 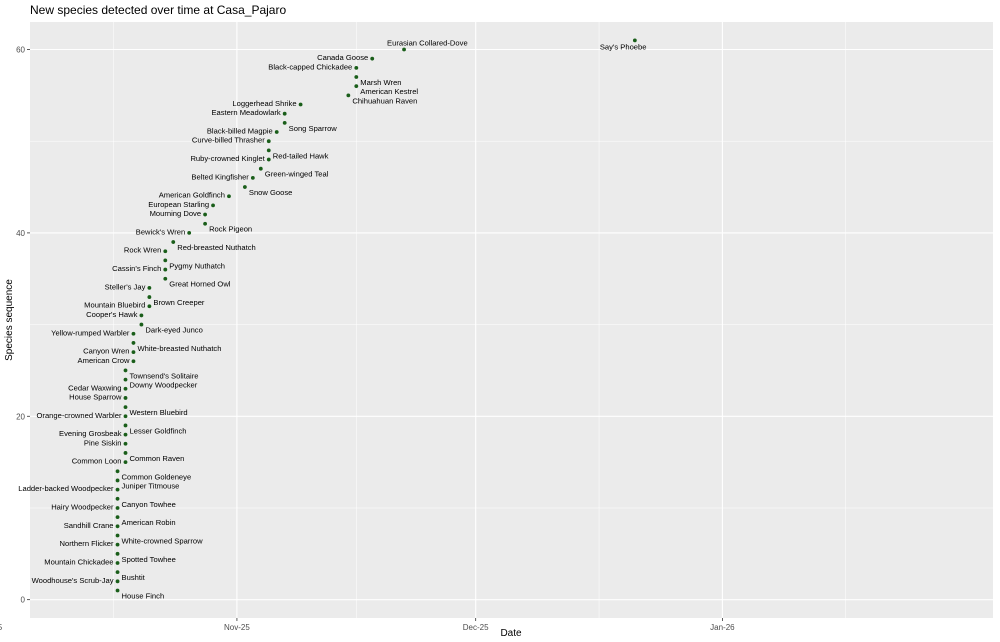 What do you see at coordinates (149, 504) in the screenshot?
I see `point-label: Canyon Towhee` at bounding box center [149, 504].